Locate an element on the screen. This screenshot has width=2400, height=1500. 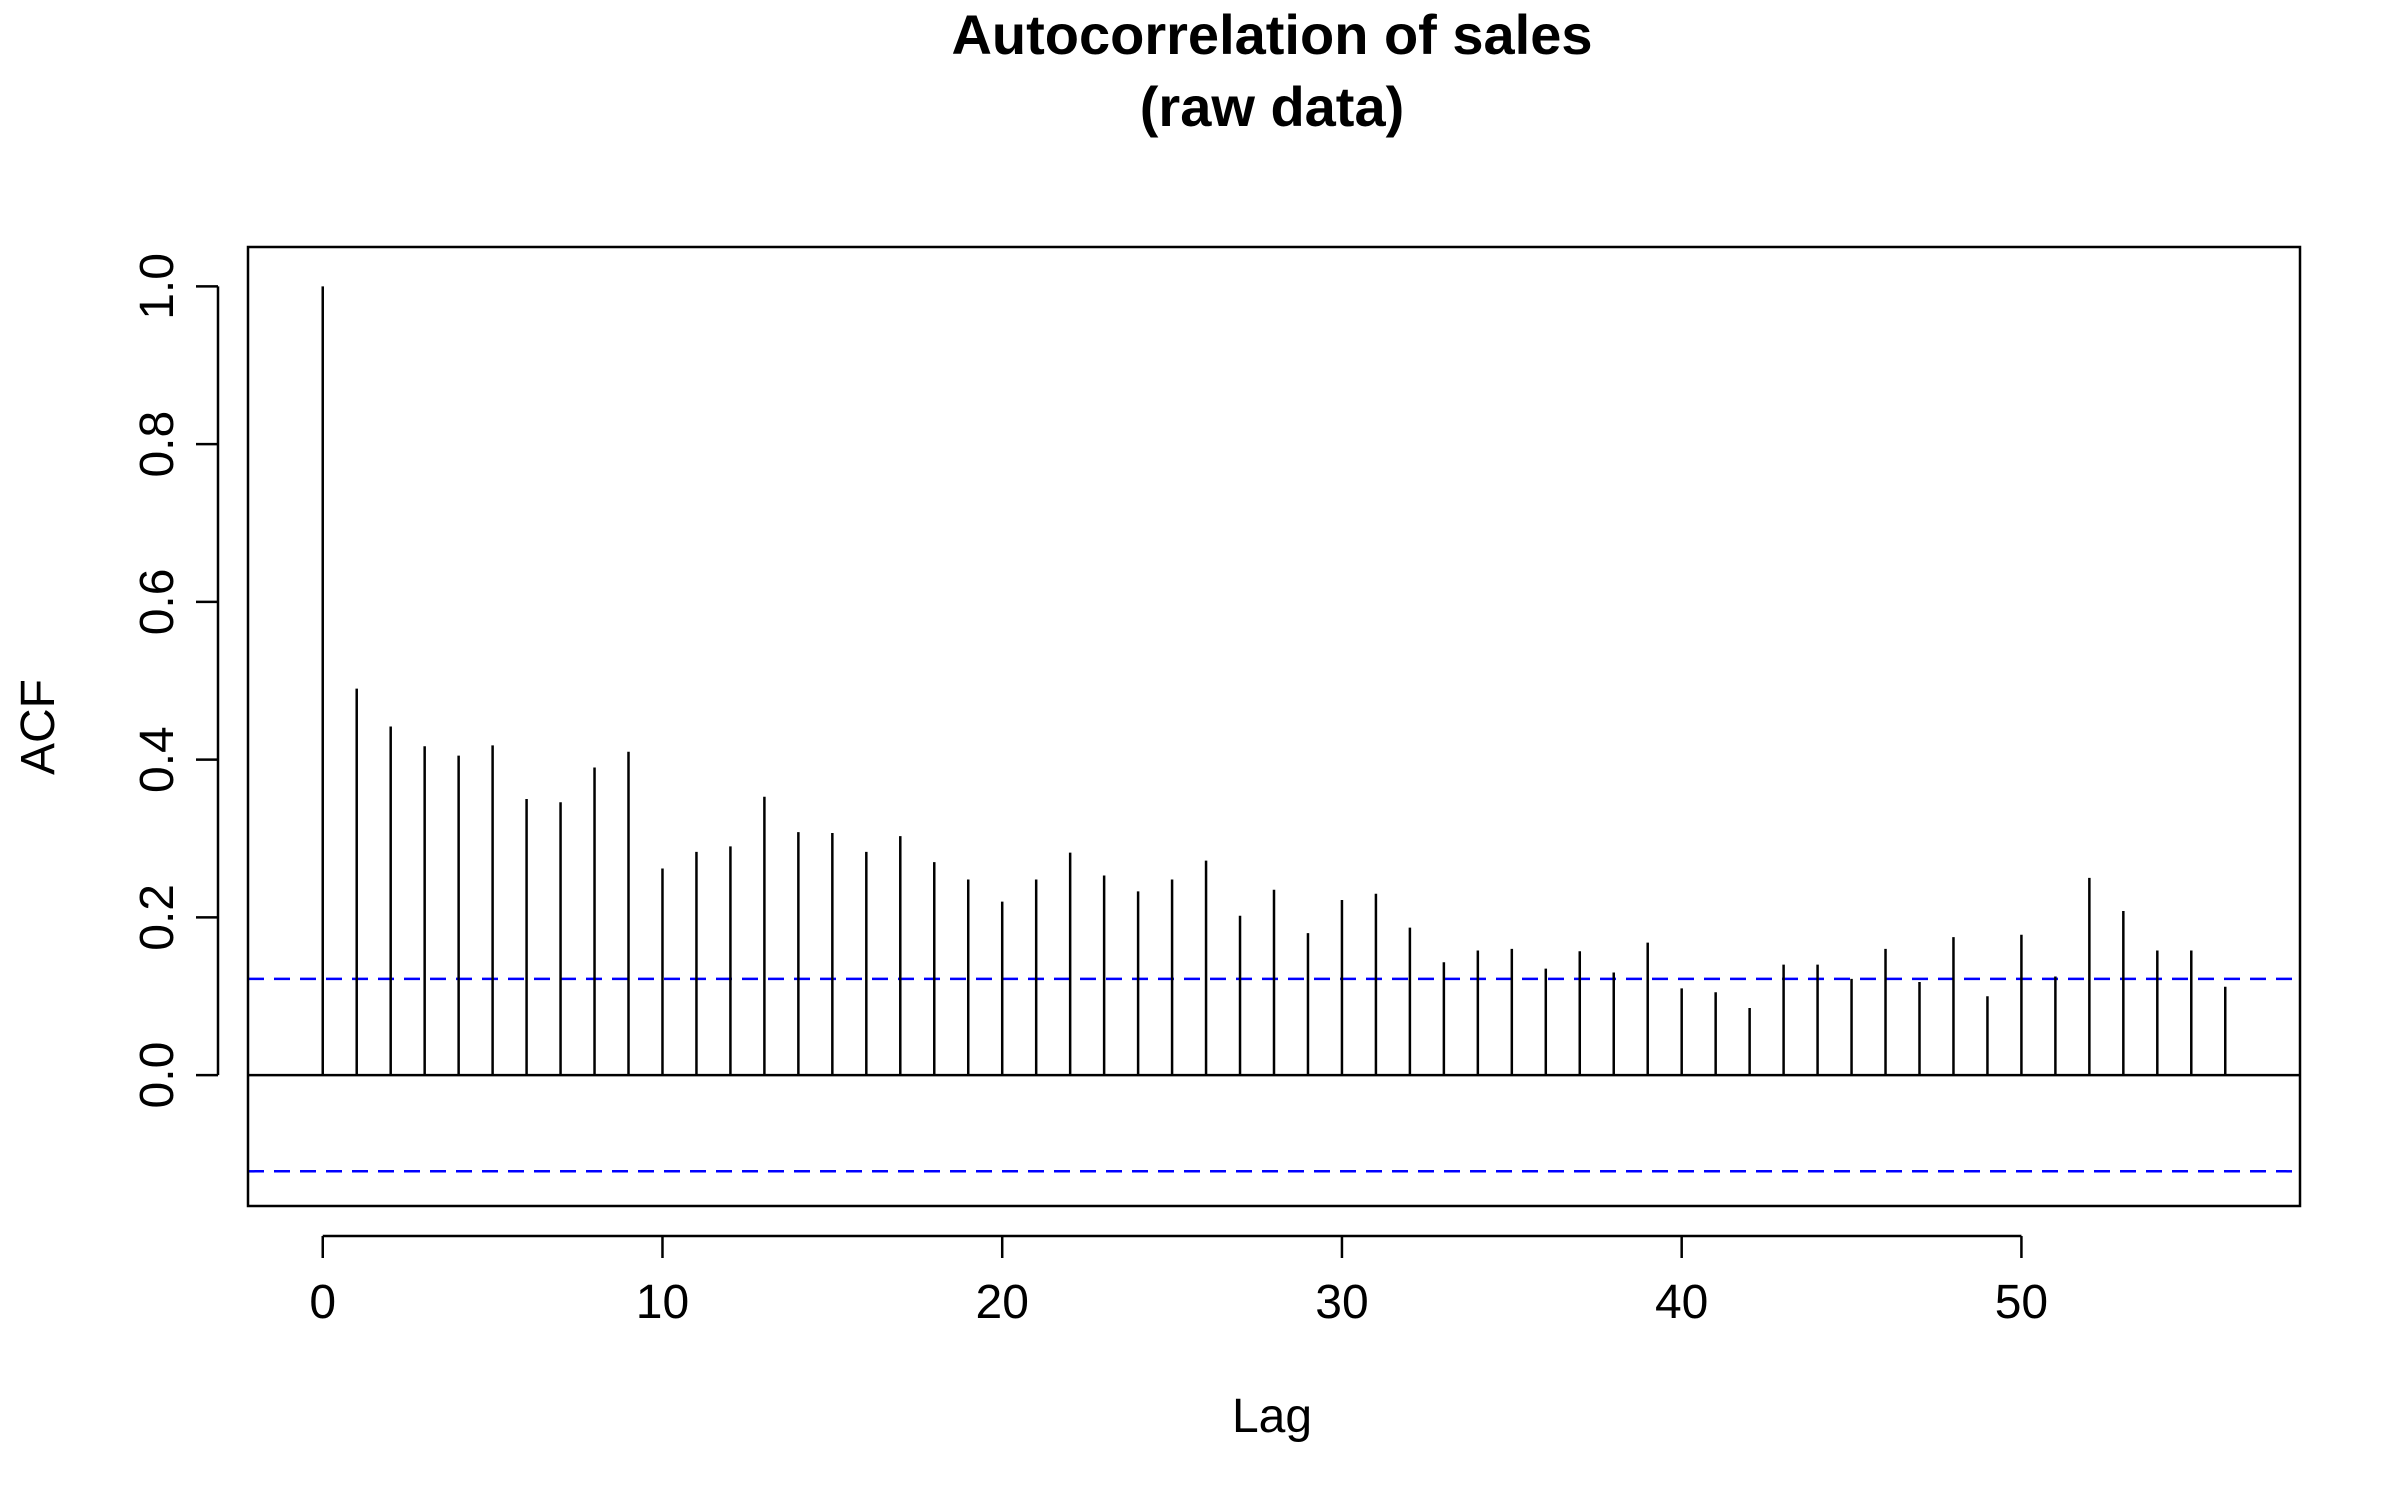
chart-title-line-2: (raw data) is located at coordinates (1272, 106).